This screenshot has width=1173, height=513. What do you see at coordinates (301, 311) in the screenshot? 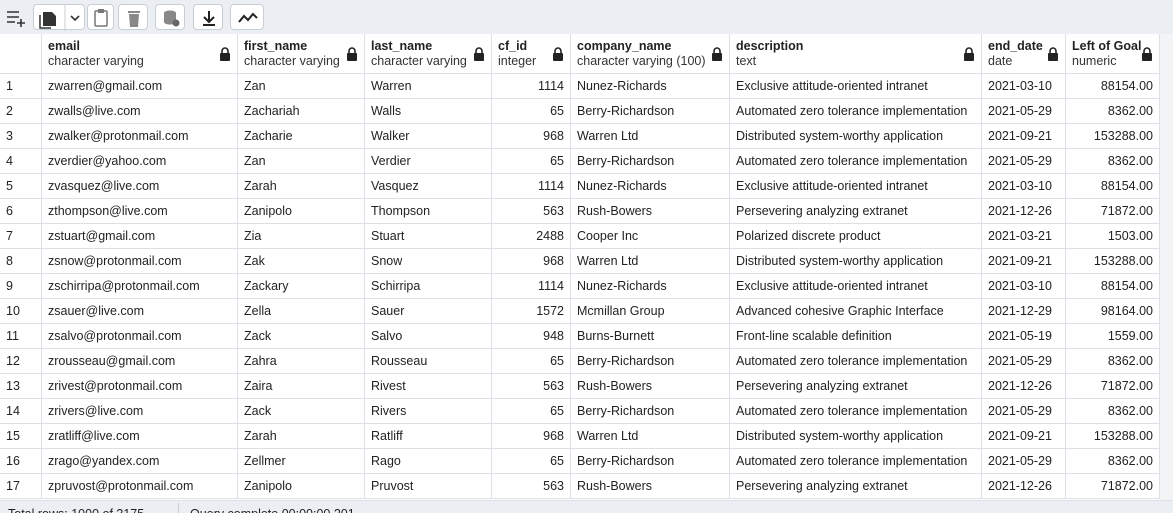
I see `data-cell: Zella` at bounding box center [301, 311].